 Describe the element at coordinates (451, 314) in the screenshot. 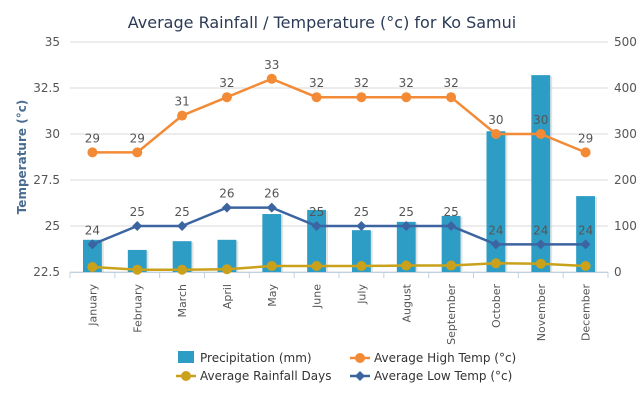

I see `category-label: September` at that location.